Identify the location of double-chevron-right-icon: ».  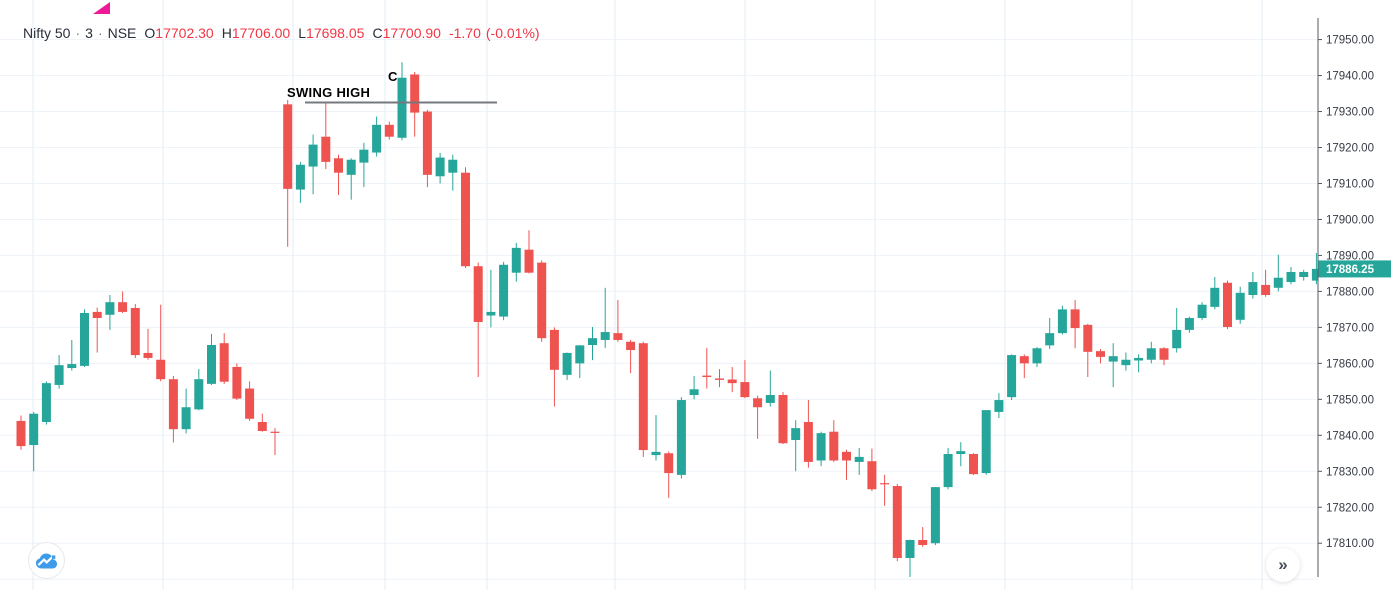
(1283, 564).